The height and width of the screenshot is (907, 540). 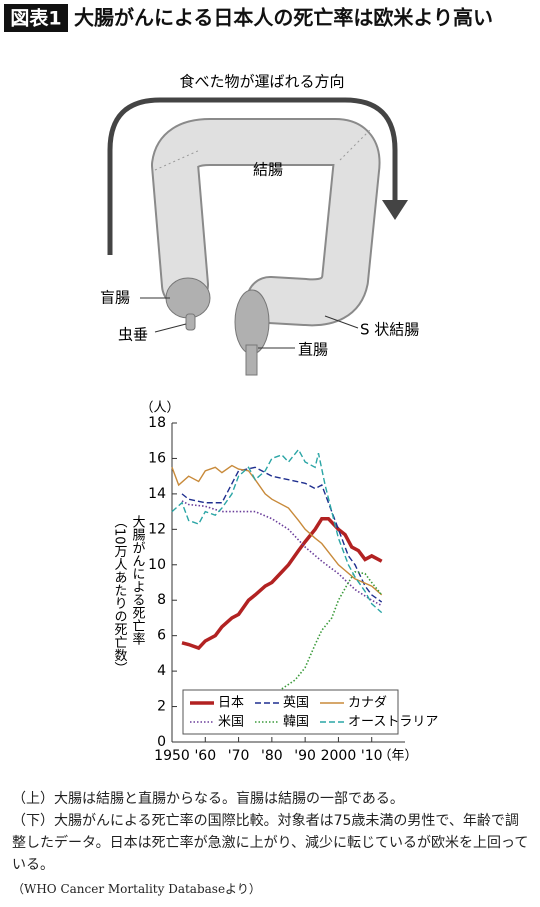 I want to click on appendix-label: 虫垂, so click(x=133, y=335).